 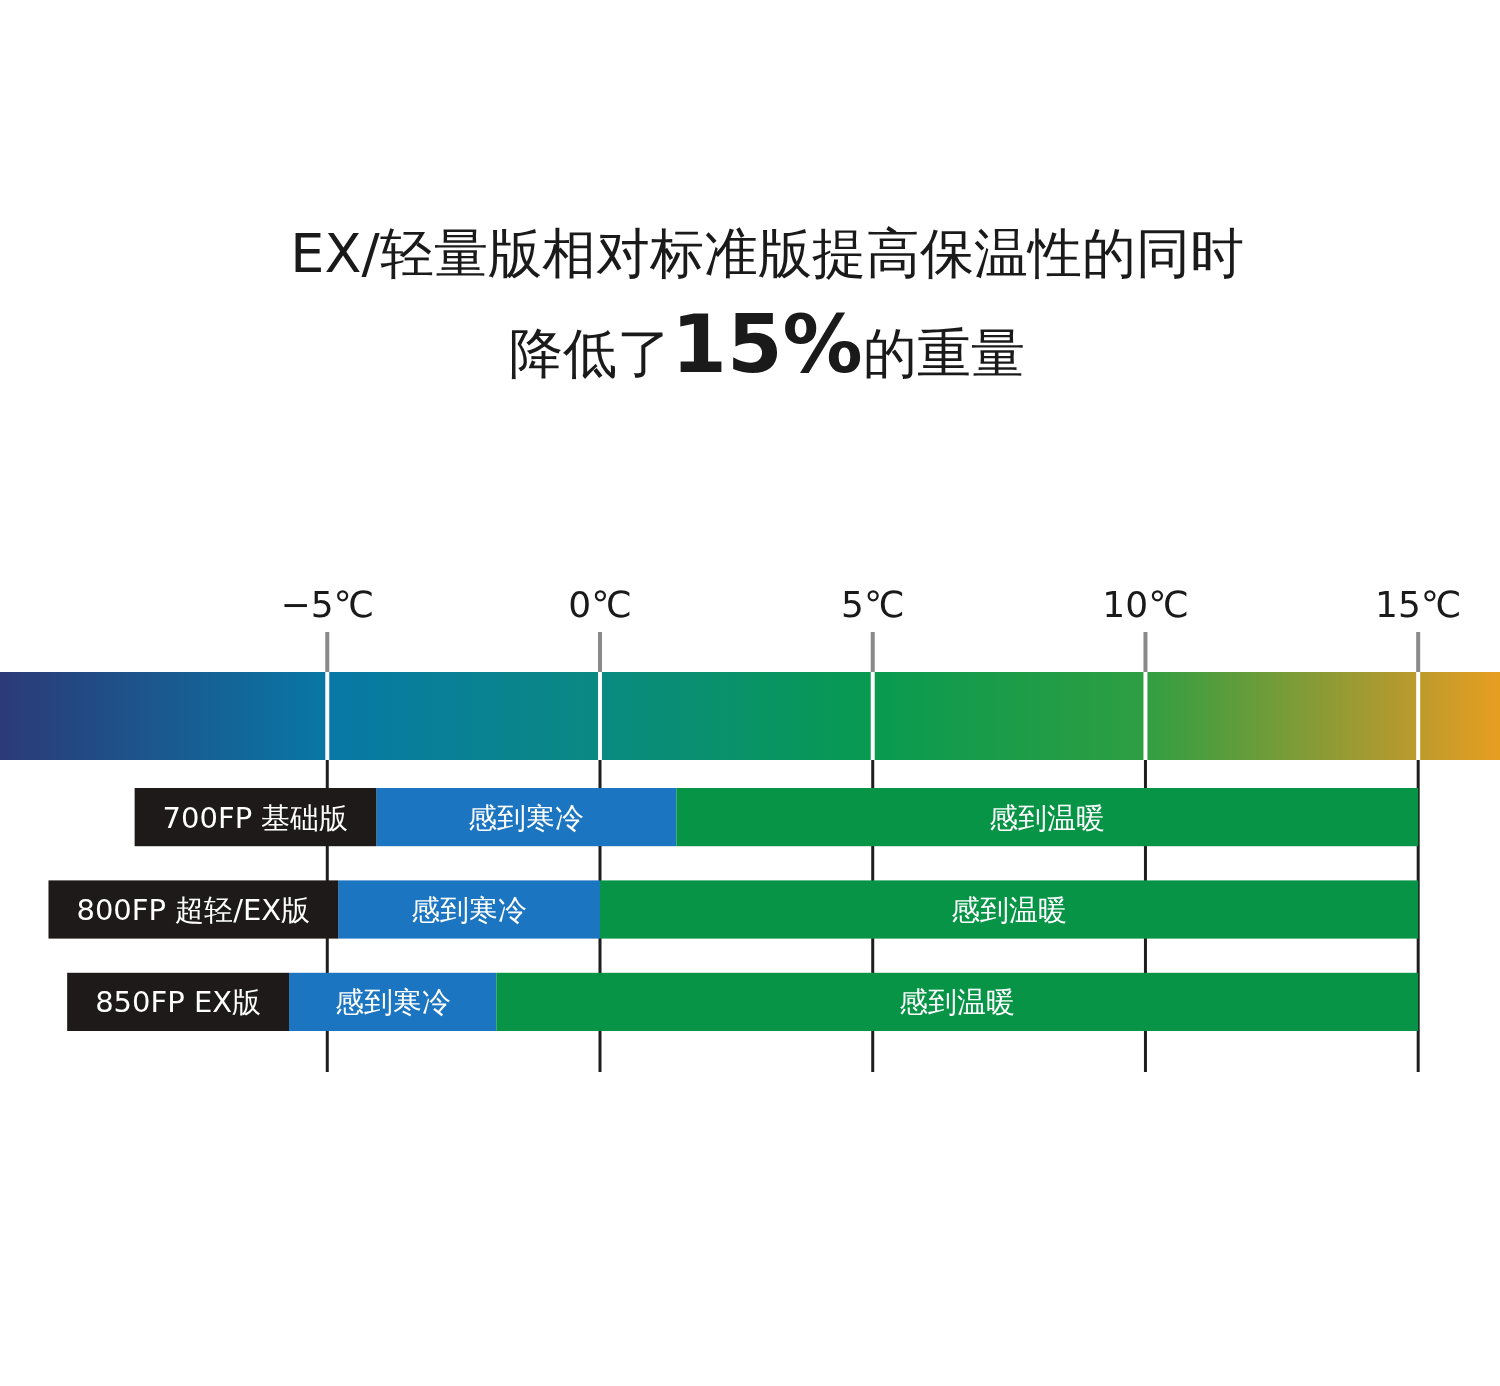 I want to click on x-tick-label: 0℃, so click(x=600, y=604).